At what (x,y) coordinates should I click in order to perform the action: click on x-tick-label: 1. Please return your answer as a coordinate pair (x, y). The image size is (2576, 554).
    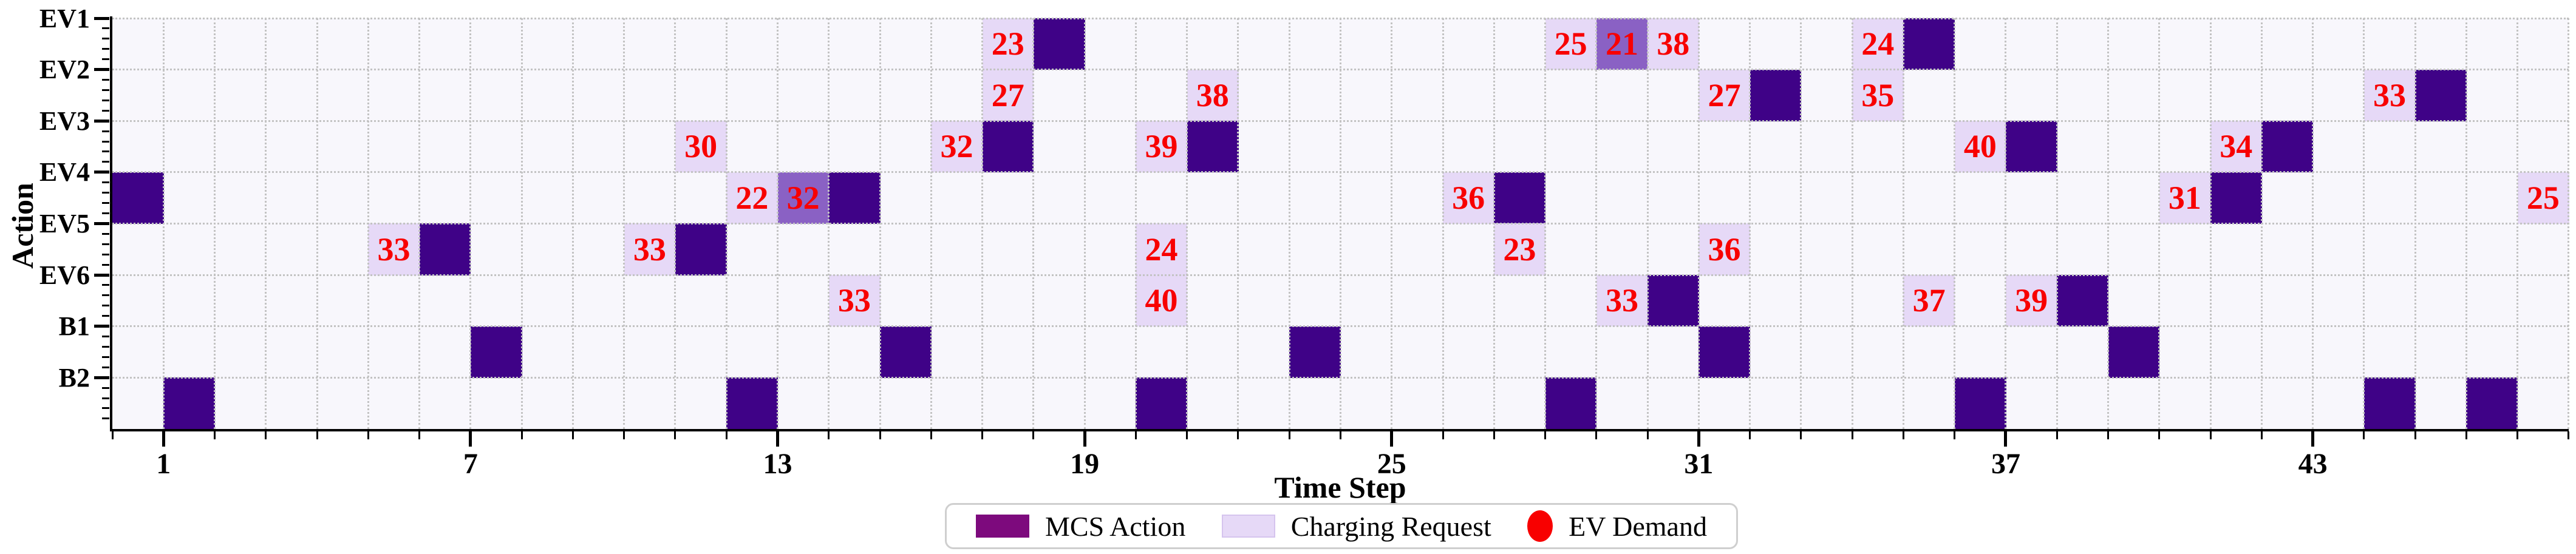
    Looking at the image, I should click on (164, 464).